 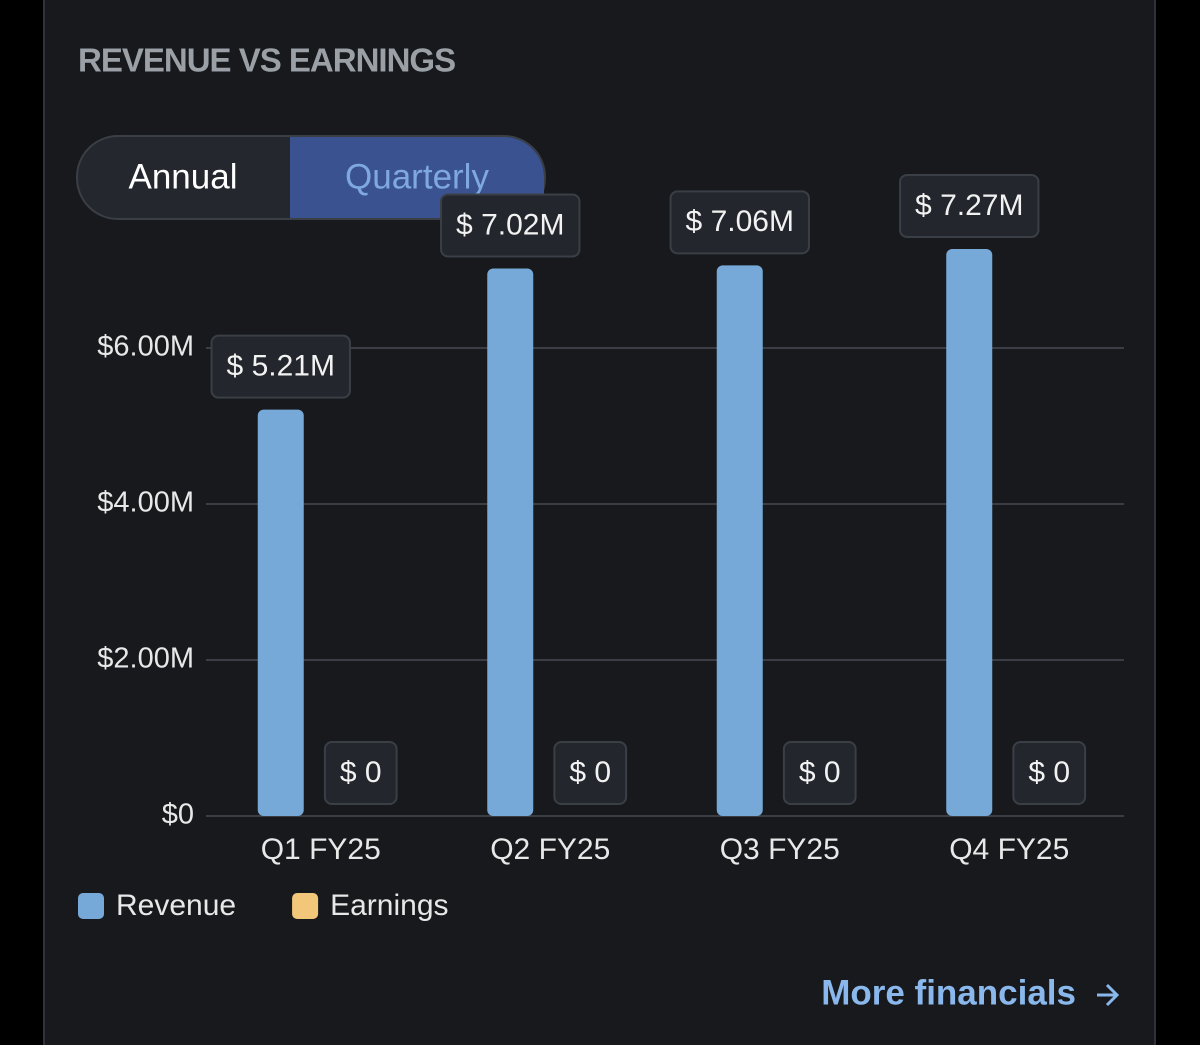 I want to click on more-link: More financials, so click(x=970, y=992).